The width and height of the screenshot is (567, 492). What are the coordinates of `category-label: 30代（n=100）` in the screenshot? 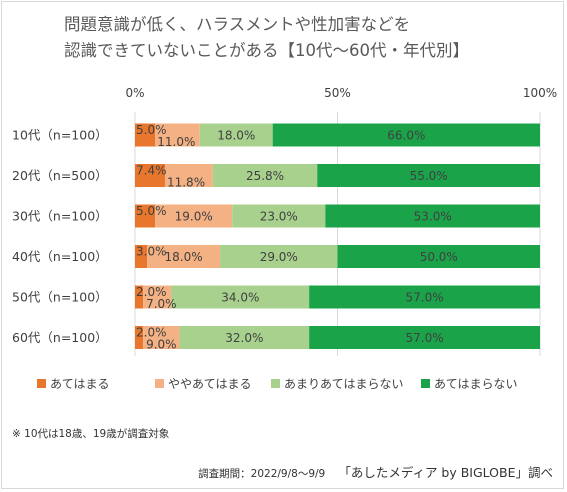 It's located at (60, 216).